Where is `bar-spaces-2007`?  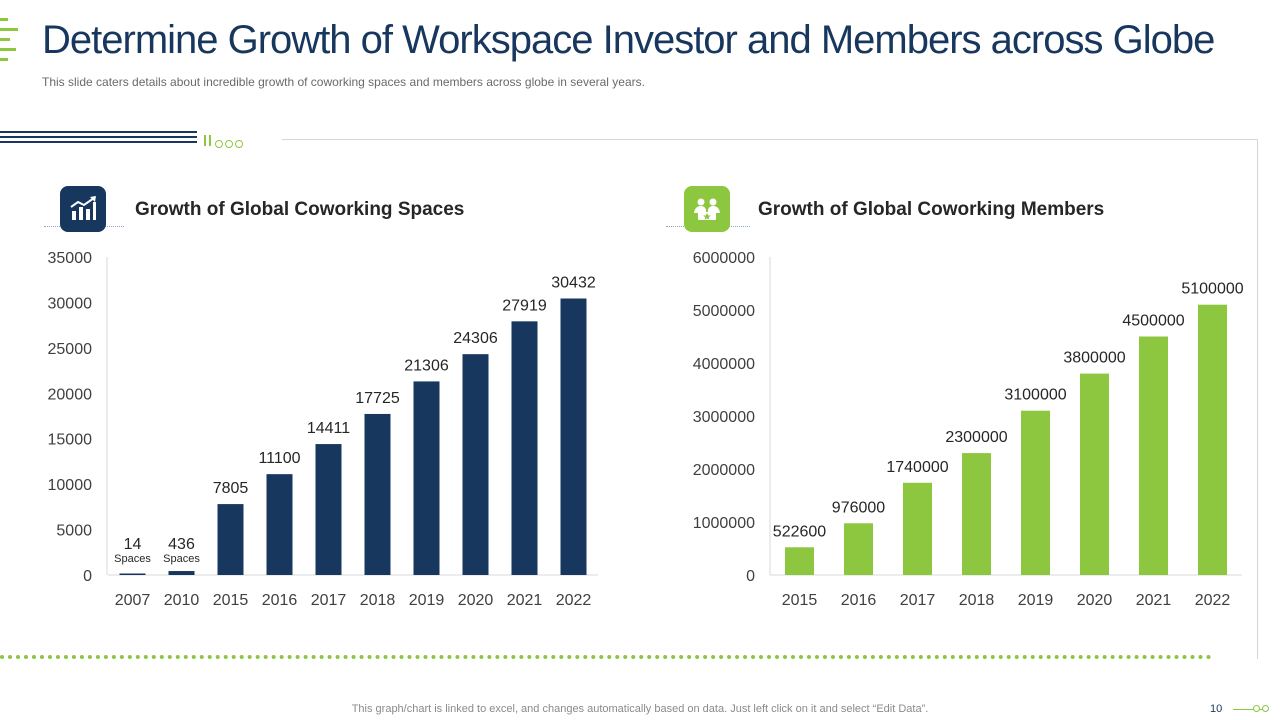 bar-spaces-2007 is located at coordinates (132, 574).